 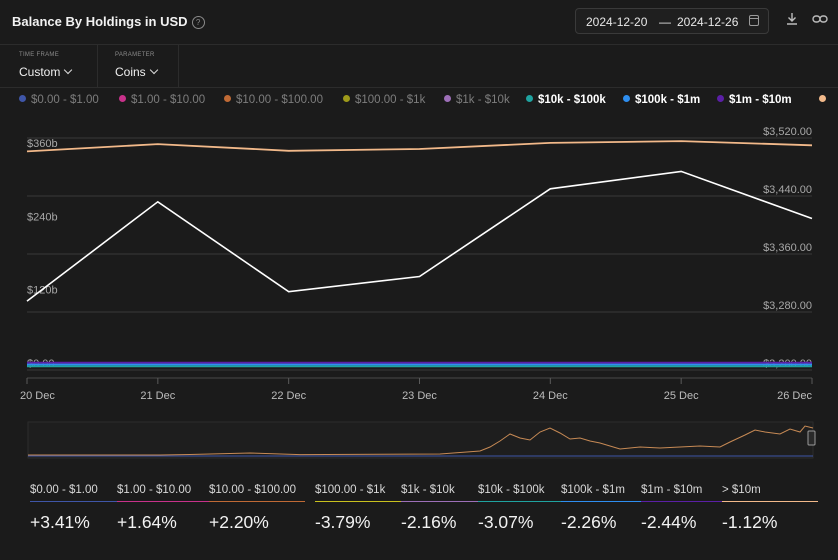 What do you see at coordinates (428, 490) in the screenshot?
I see `stat-label: $1k - $10k` at bounding box center [428, 490].